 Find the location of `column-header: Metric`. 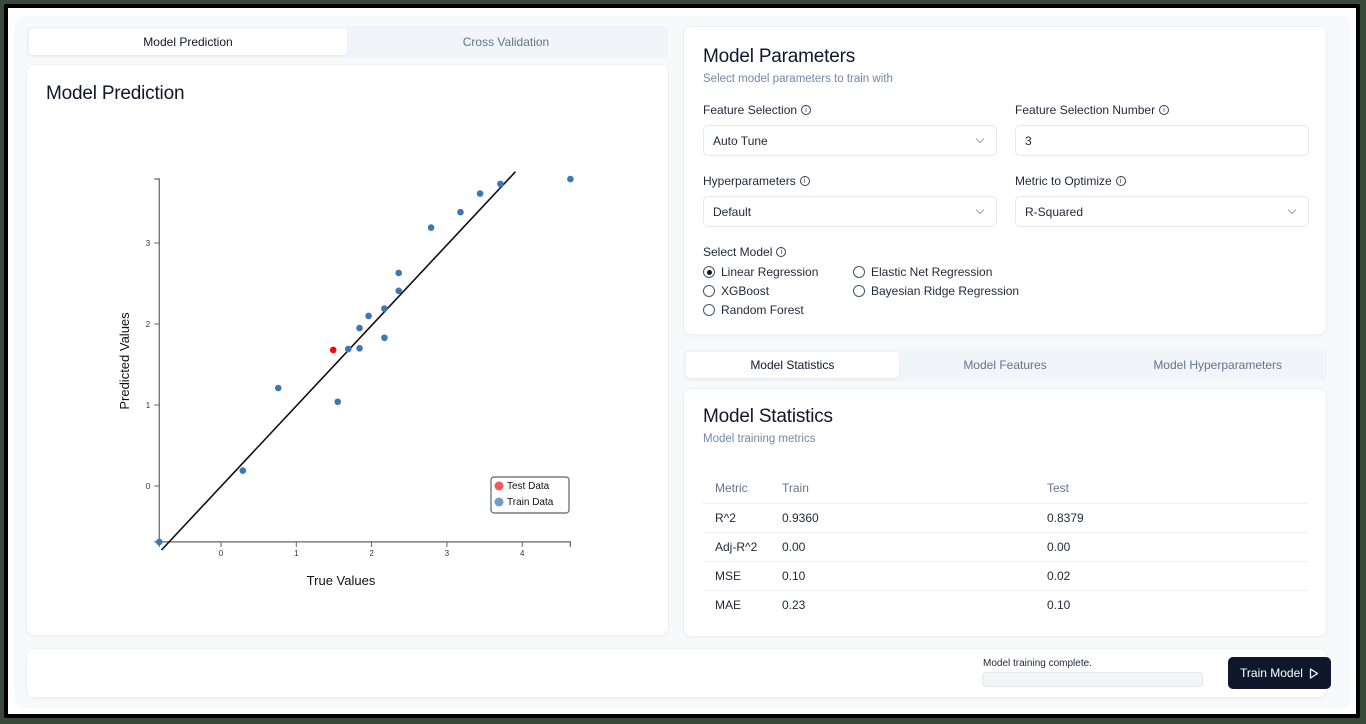

column-header: Metric is located at coordinates (741, 488).